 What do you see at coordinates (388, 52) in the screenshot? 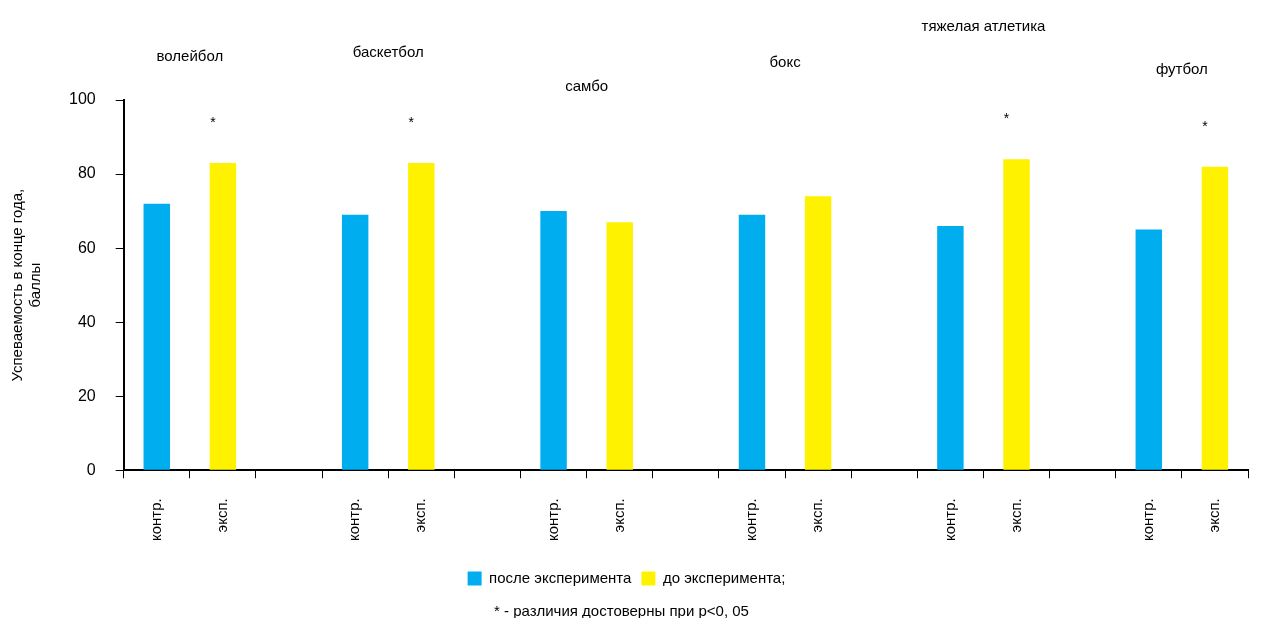
I see `text: баскетбол` at bounding box center [388, 52].